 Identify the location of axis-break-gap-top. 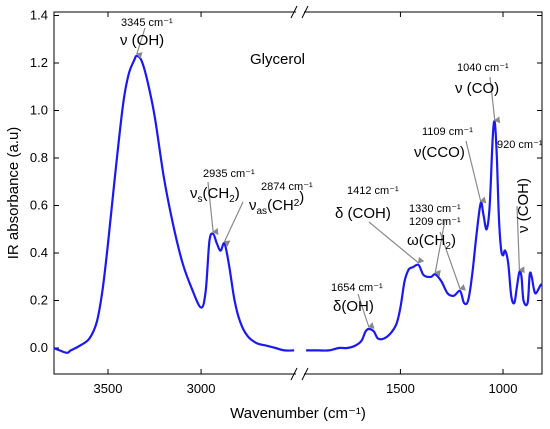
(300, 12).